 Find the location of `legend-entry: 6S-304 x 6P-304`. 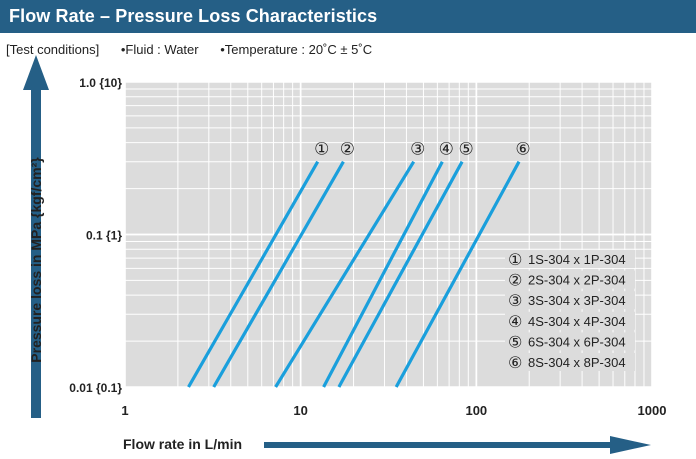

legend-entry: 6S-304 x 6P-304 is located at coordinates (577, 341).